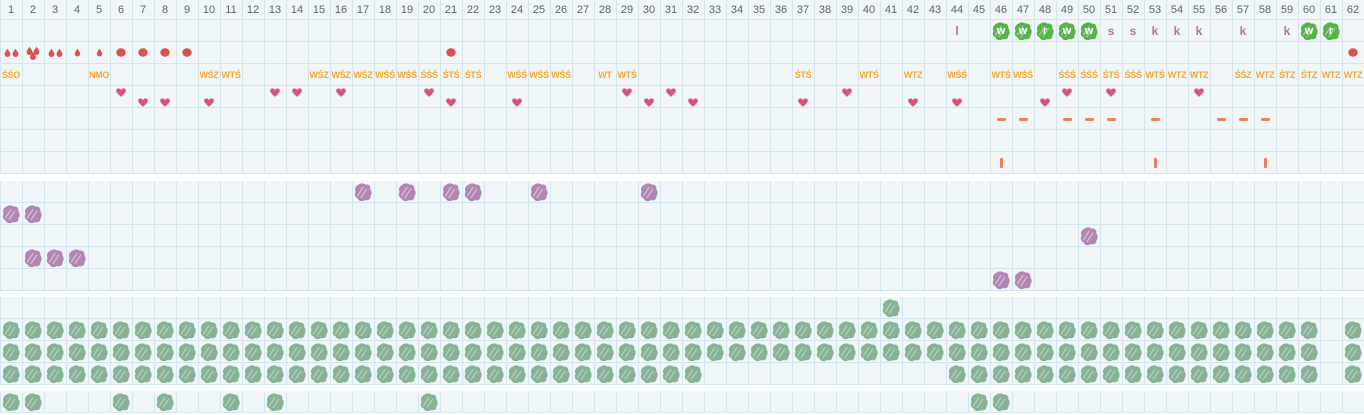 Image resolution: width=1364 pixels, height=415 pixels. I want to click on sensation-letter: s, so click(1111, 30).